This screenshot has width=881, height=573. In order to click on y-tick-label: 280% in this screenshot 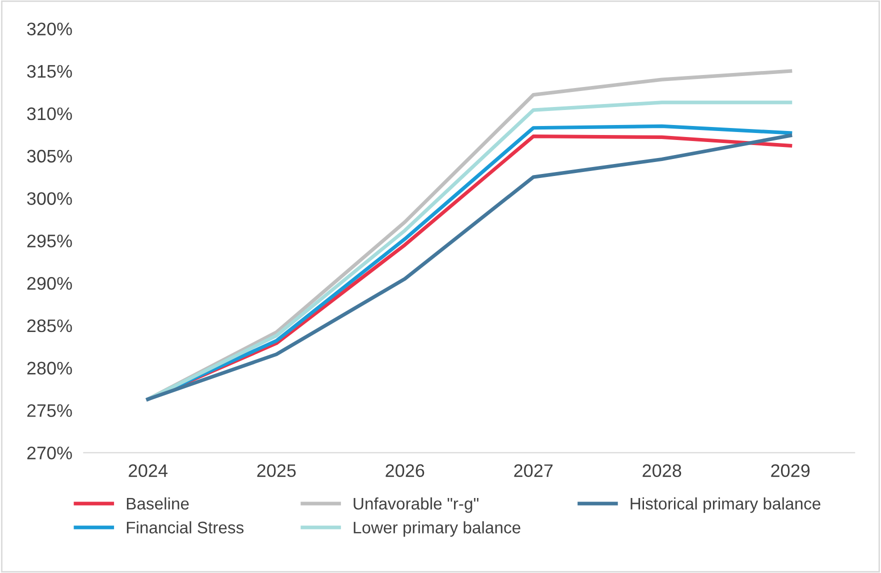, I will do `click(49, 368)`.